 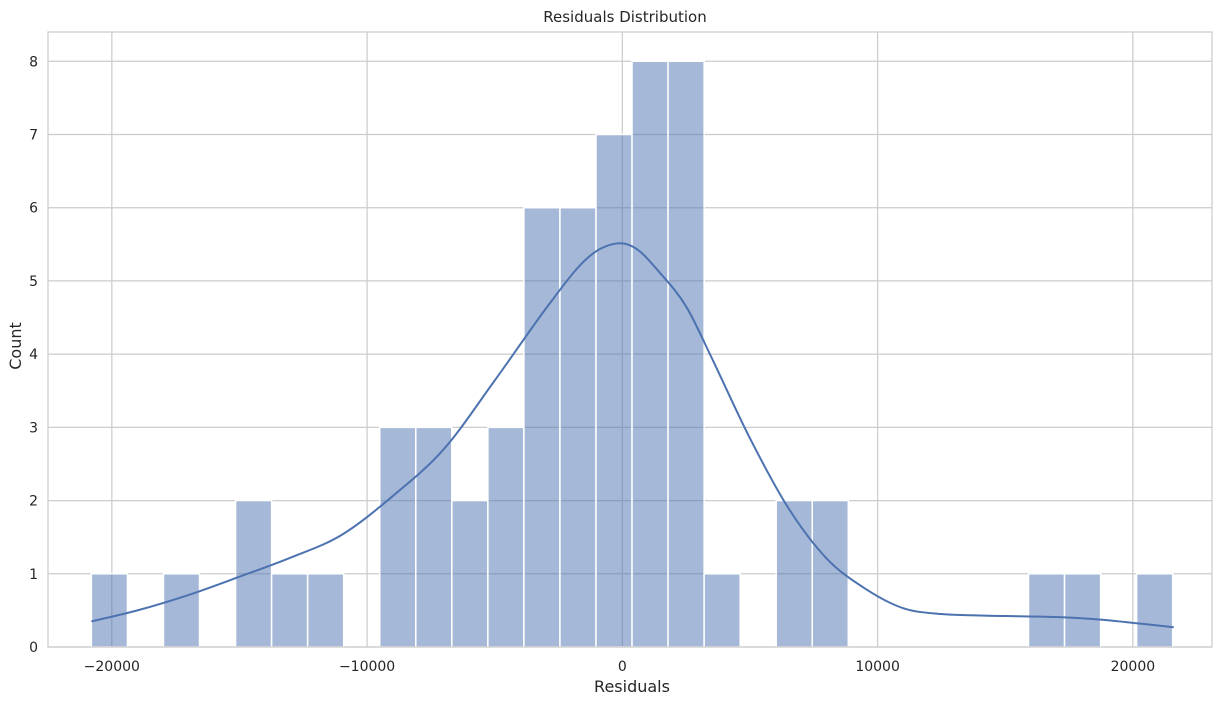 I want to click on x-axis-ticks: −20000 −10000 0 10000 20000, so click(x=619, y=667).